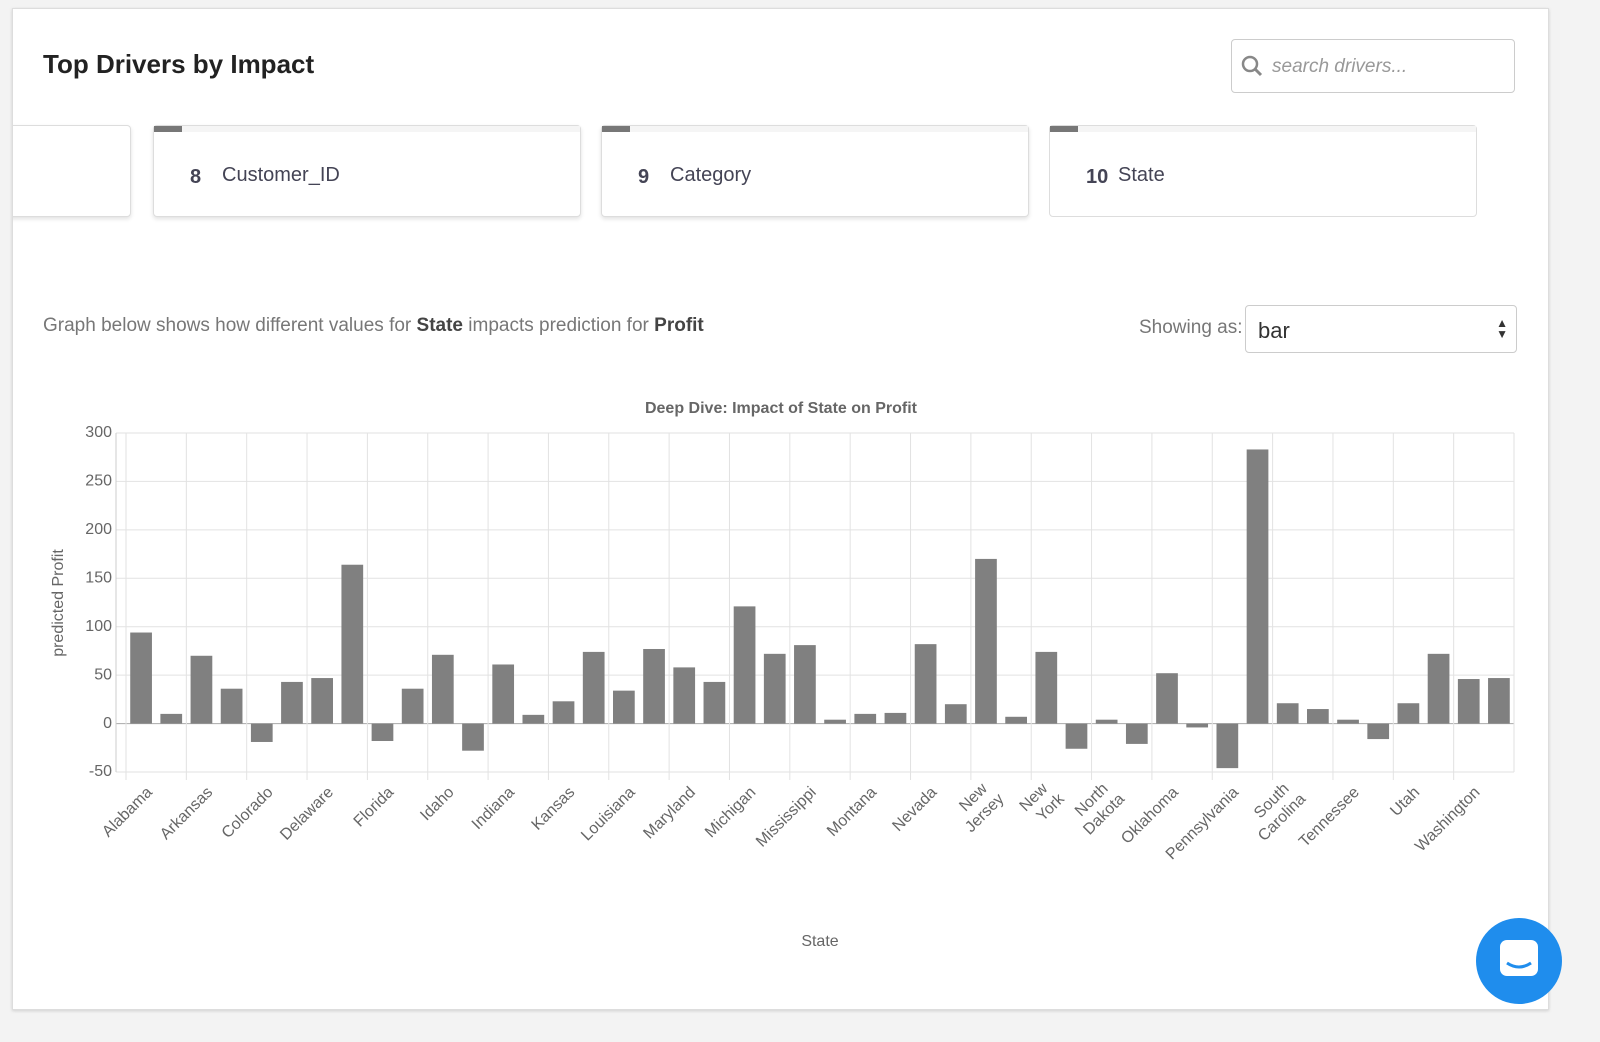 The width and height of the screenshot is (1600, 1042). I want to click on x-tick-label: Maryland, so click(669, 813).